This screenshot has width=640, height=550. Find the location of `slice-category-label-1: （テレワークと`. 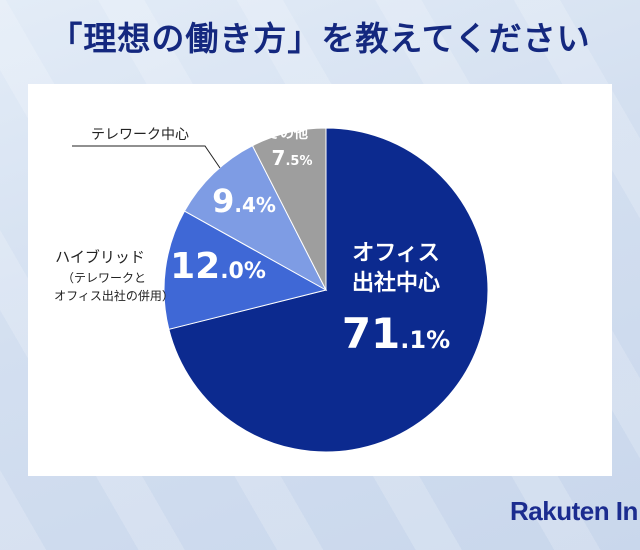

slice-category-label-1: （テレワークと is located at coordinates (104, 278).